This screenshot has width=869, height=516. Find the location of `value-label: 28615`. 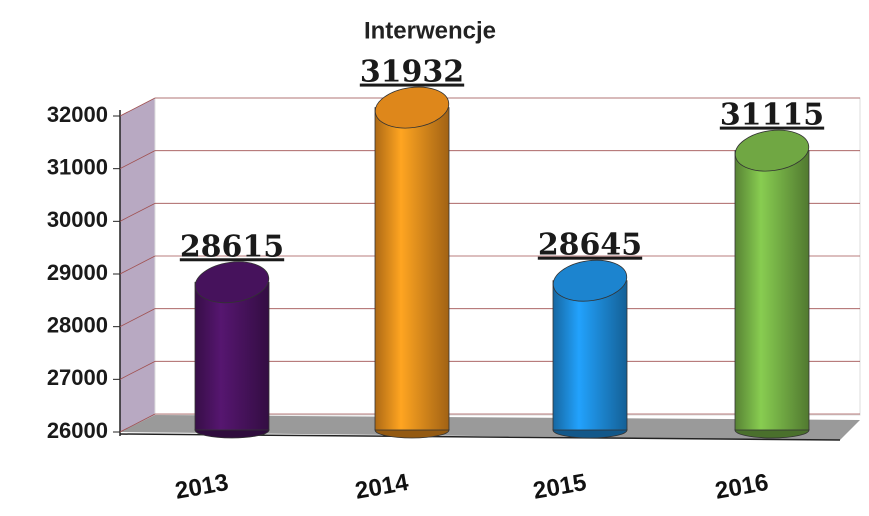

value-label: 28615 is located at coordinates (232, 246).